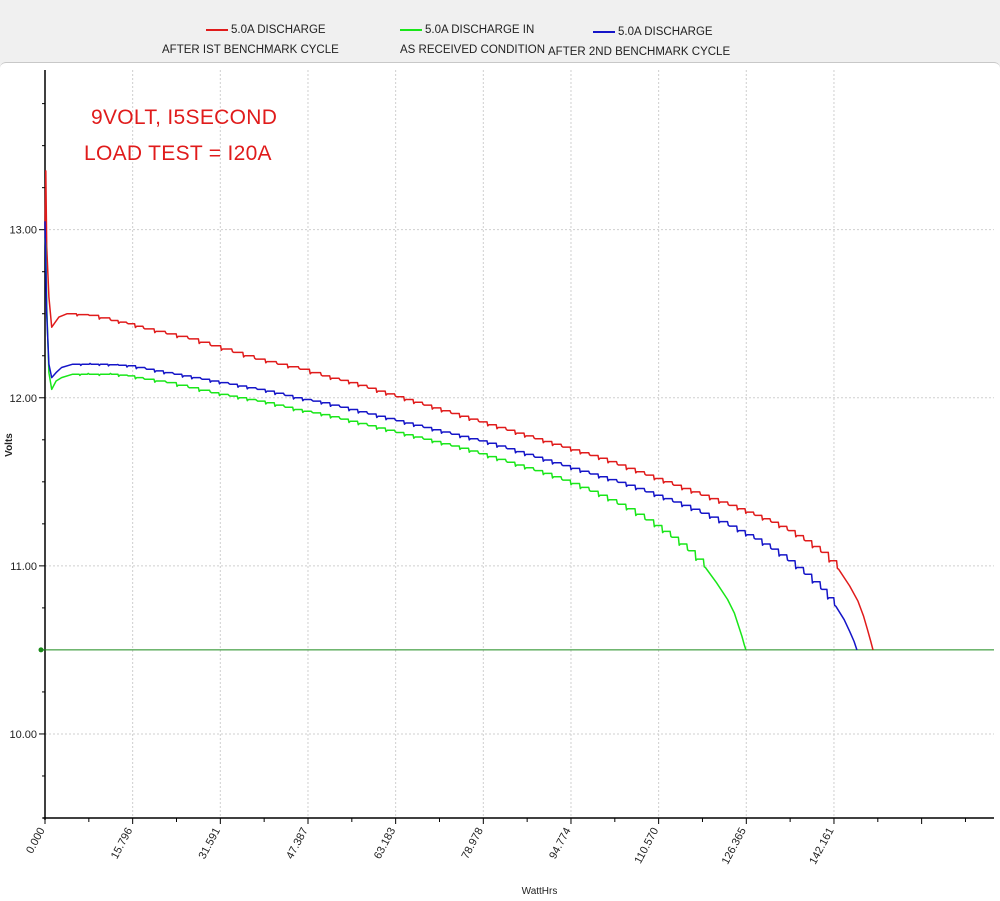 This screenshot has width=1000, height=901. What do you see at coordinates (122, 843) in the screenshot?
I see `x-tick-label: 15.796` at bounding box center [122, 843].